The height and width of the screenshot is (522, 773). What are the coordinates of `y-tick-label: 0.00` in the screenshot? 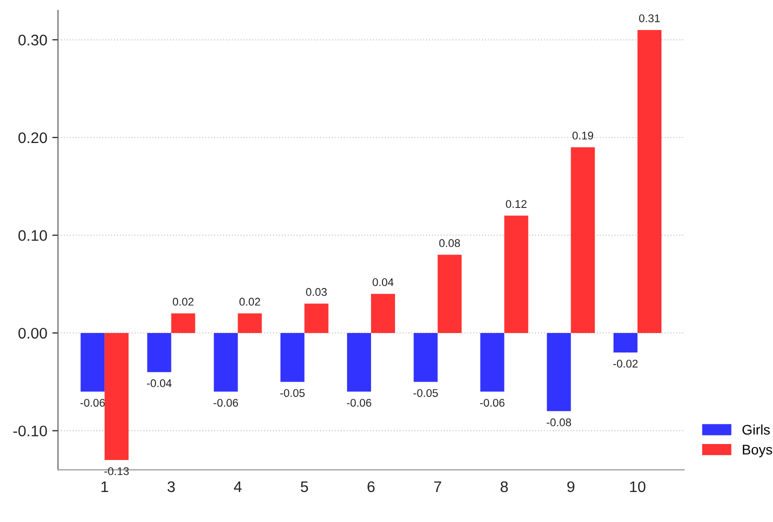 It's located at (32, 333).